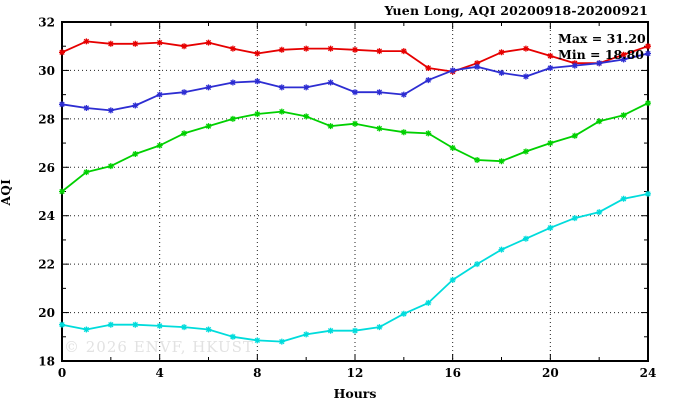  Describe the element at coordinates (46, 313) in the screenshot. I see `y-tick-label: 20` at that location.